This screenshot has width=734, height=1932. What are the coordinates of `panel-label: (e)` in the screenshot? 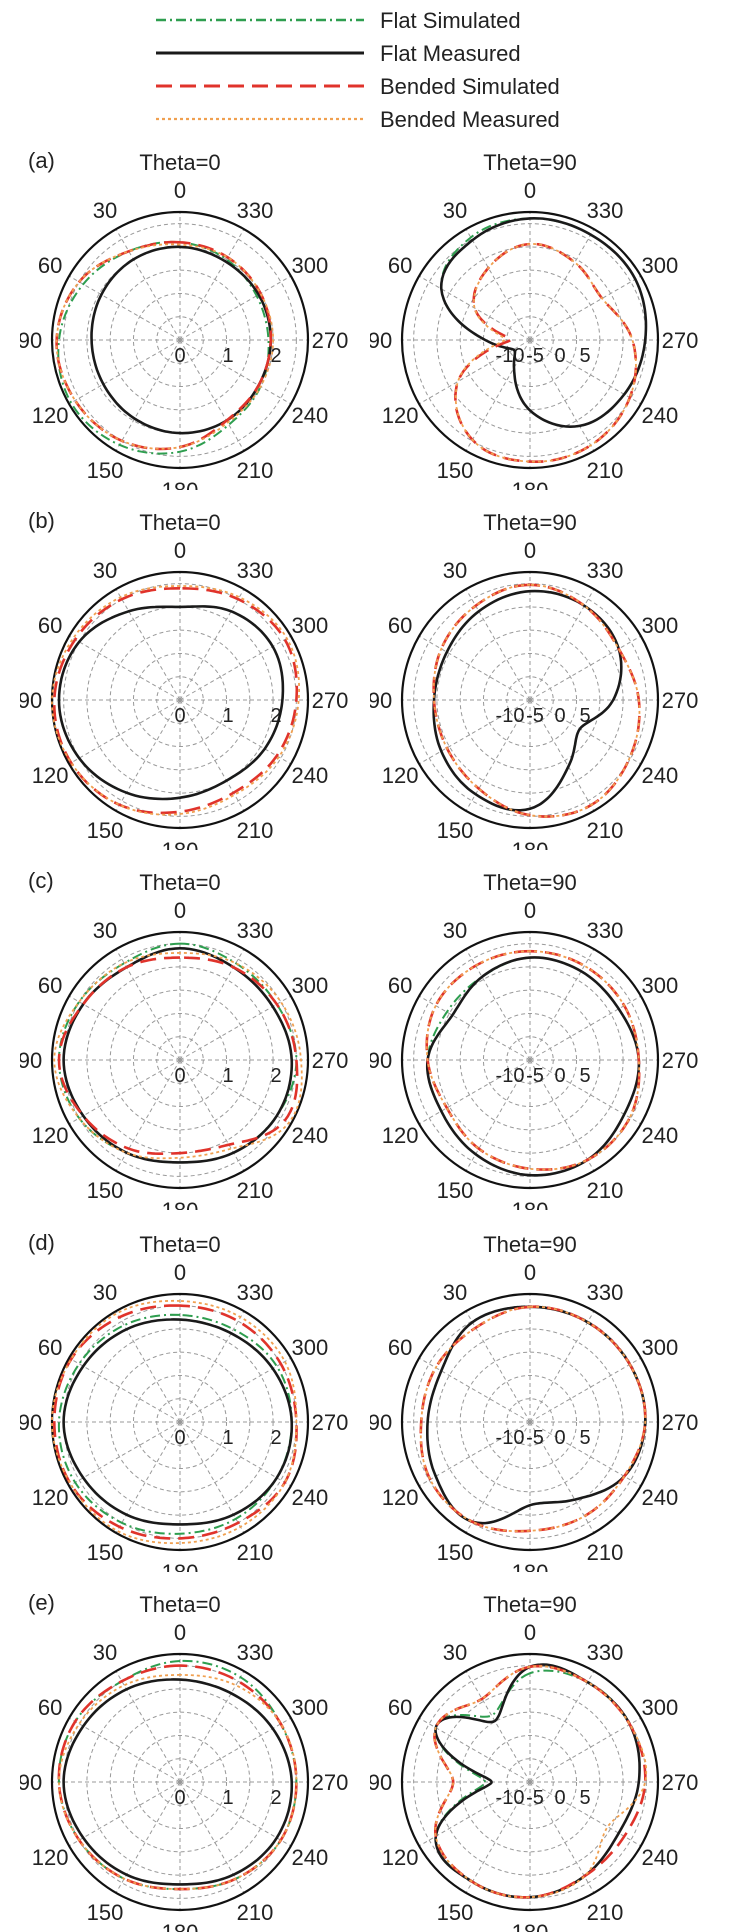 It's located at (41, 1602).